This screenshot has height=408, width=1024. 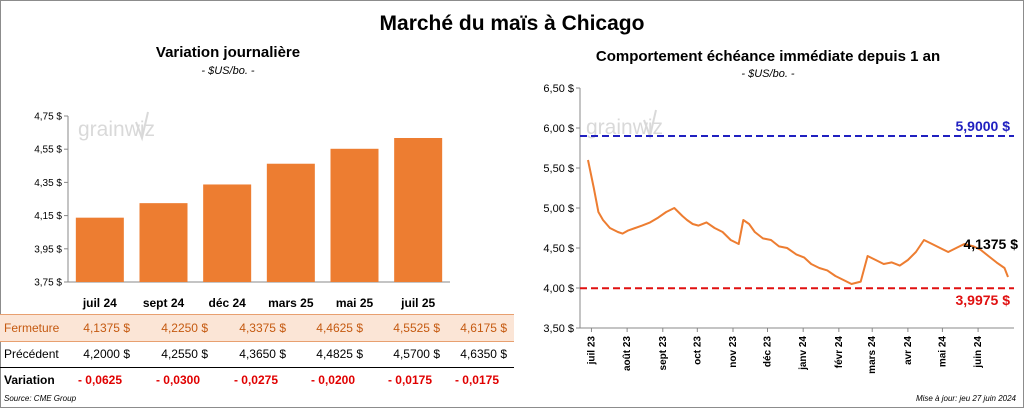 I want to click on watermark-check, so click(x=142, y=126).